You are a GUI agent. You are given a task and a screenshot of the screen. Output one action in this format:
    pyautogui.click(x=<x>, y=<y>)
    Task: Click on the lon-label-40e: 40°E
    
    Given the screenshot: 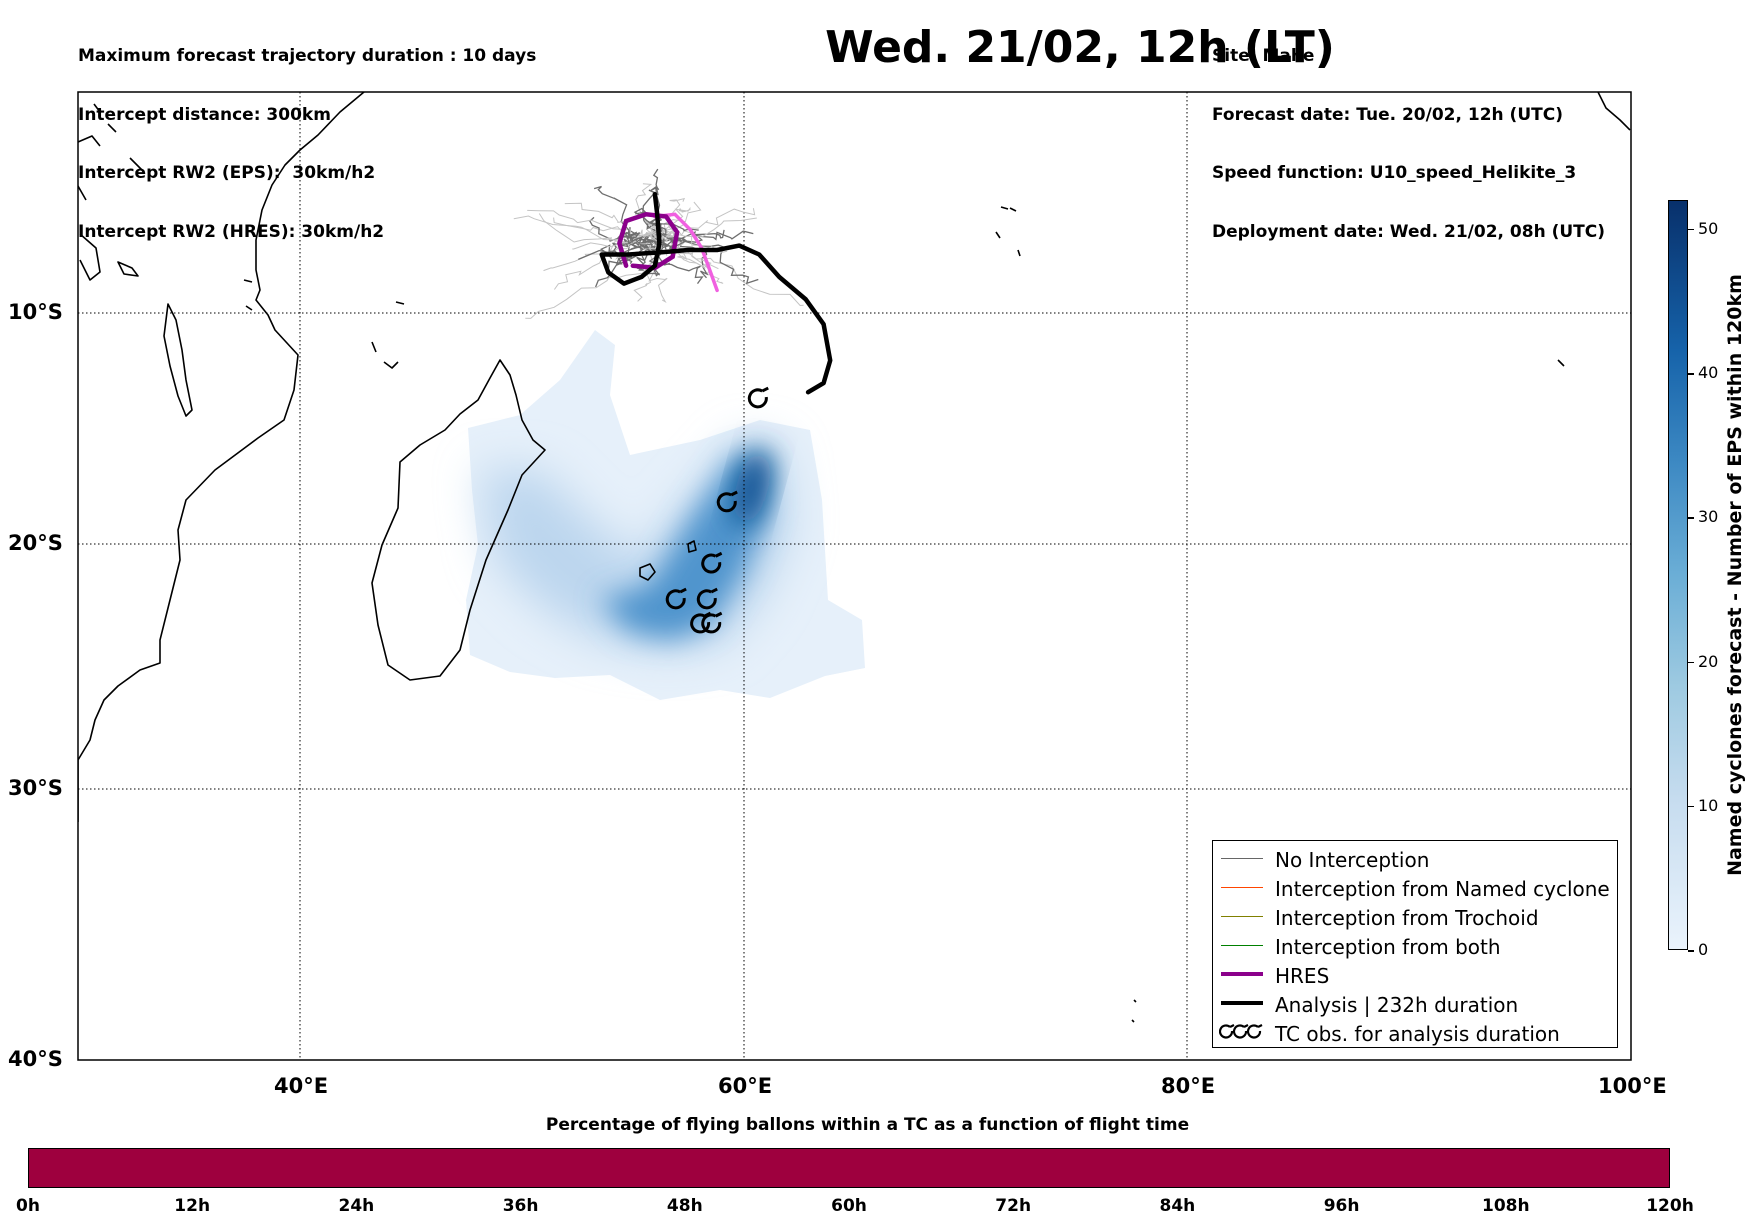 What is the action you would take?
    pyautogui.click(x=301, y=1086)
    